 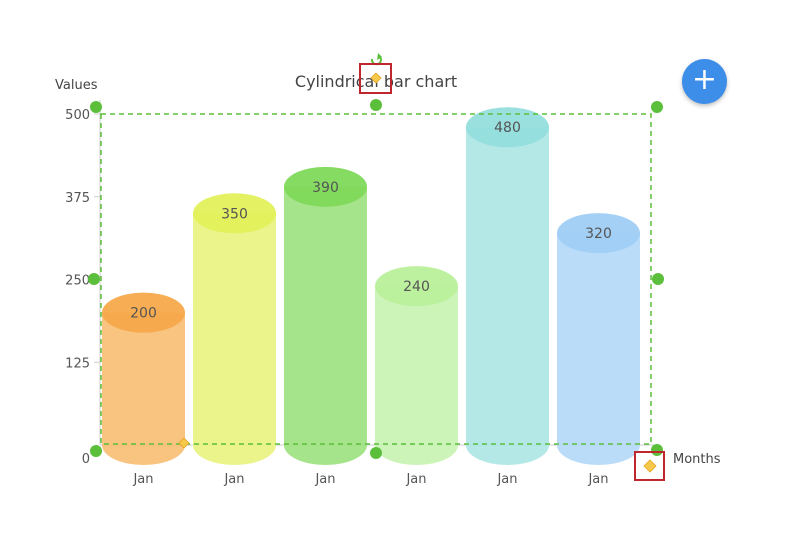 What do you see at coordinates (379, 56) in the screenshot?
I see `rotate-arrow` at bounding box center [379, 56].